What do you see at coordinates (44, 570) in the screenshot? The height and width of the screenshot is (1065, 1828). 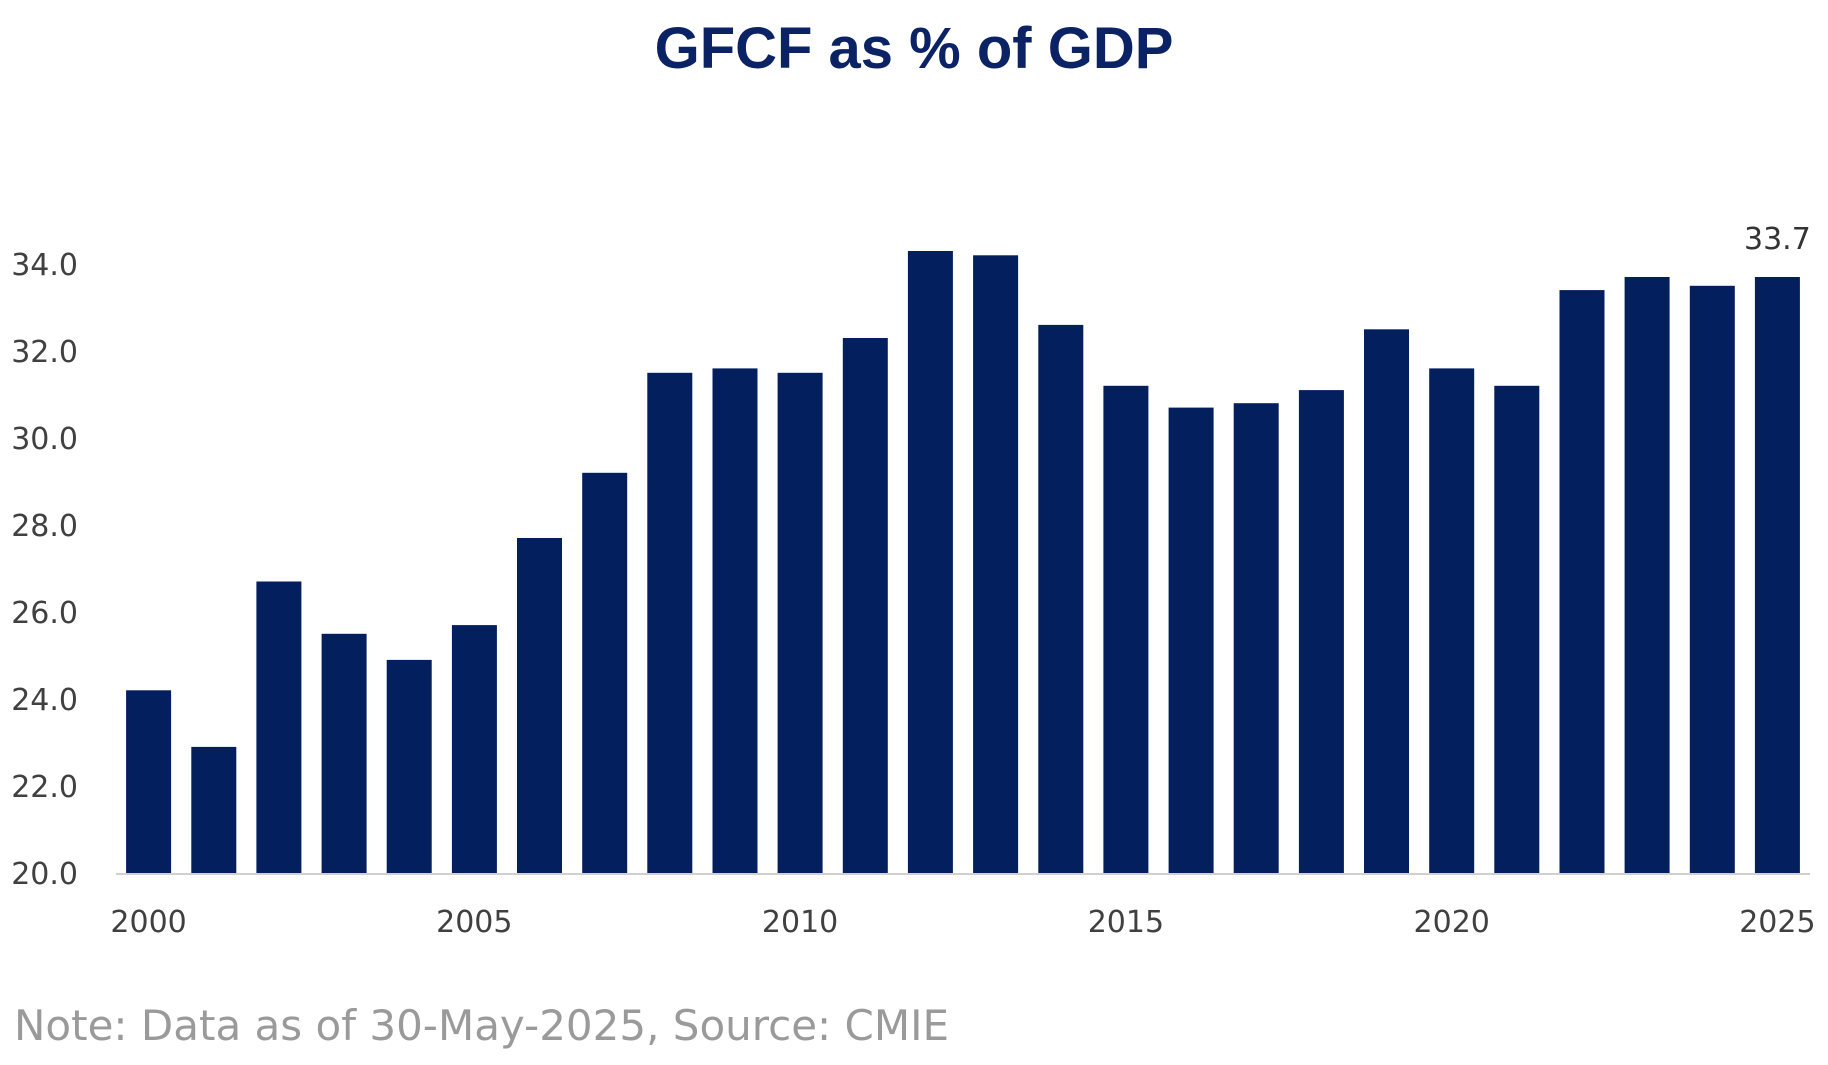 I see `y-axis: 20.0 22.0 24.0 26.0 28.0 30.0 32.0 34.0` at bounding box center [44, 570].